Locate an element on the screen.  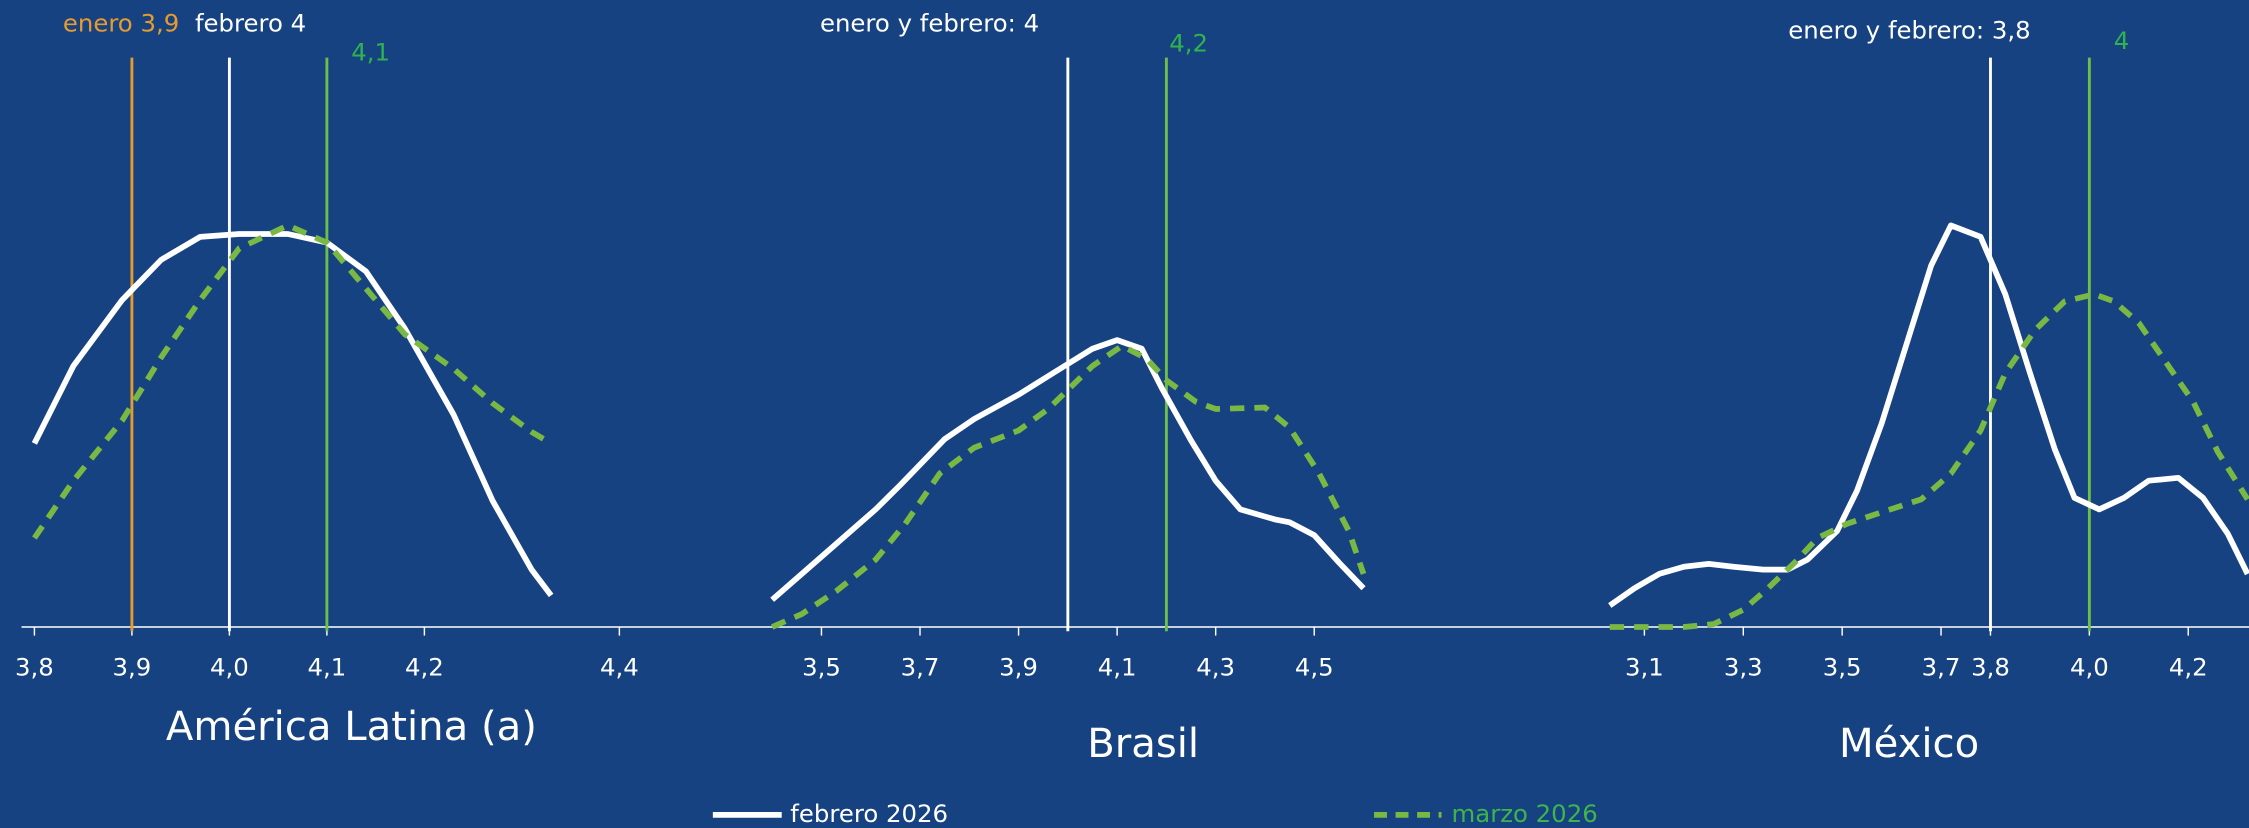
reference-label: enero 3,9 is located at coordinates (121, 23).